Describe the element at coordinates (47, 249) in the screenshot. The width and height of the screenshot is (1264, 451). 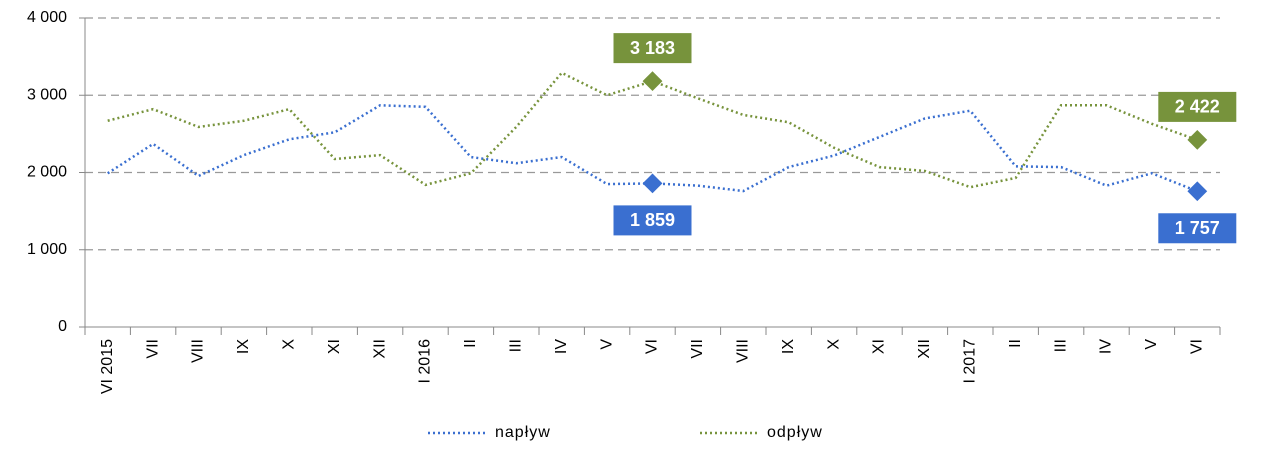
I see `y-tick-label: 1 000` at that location.